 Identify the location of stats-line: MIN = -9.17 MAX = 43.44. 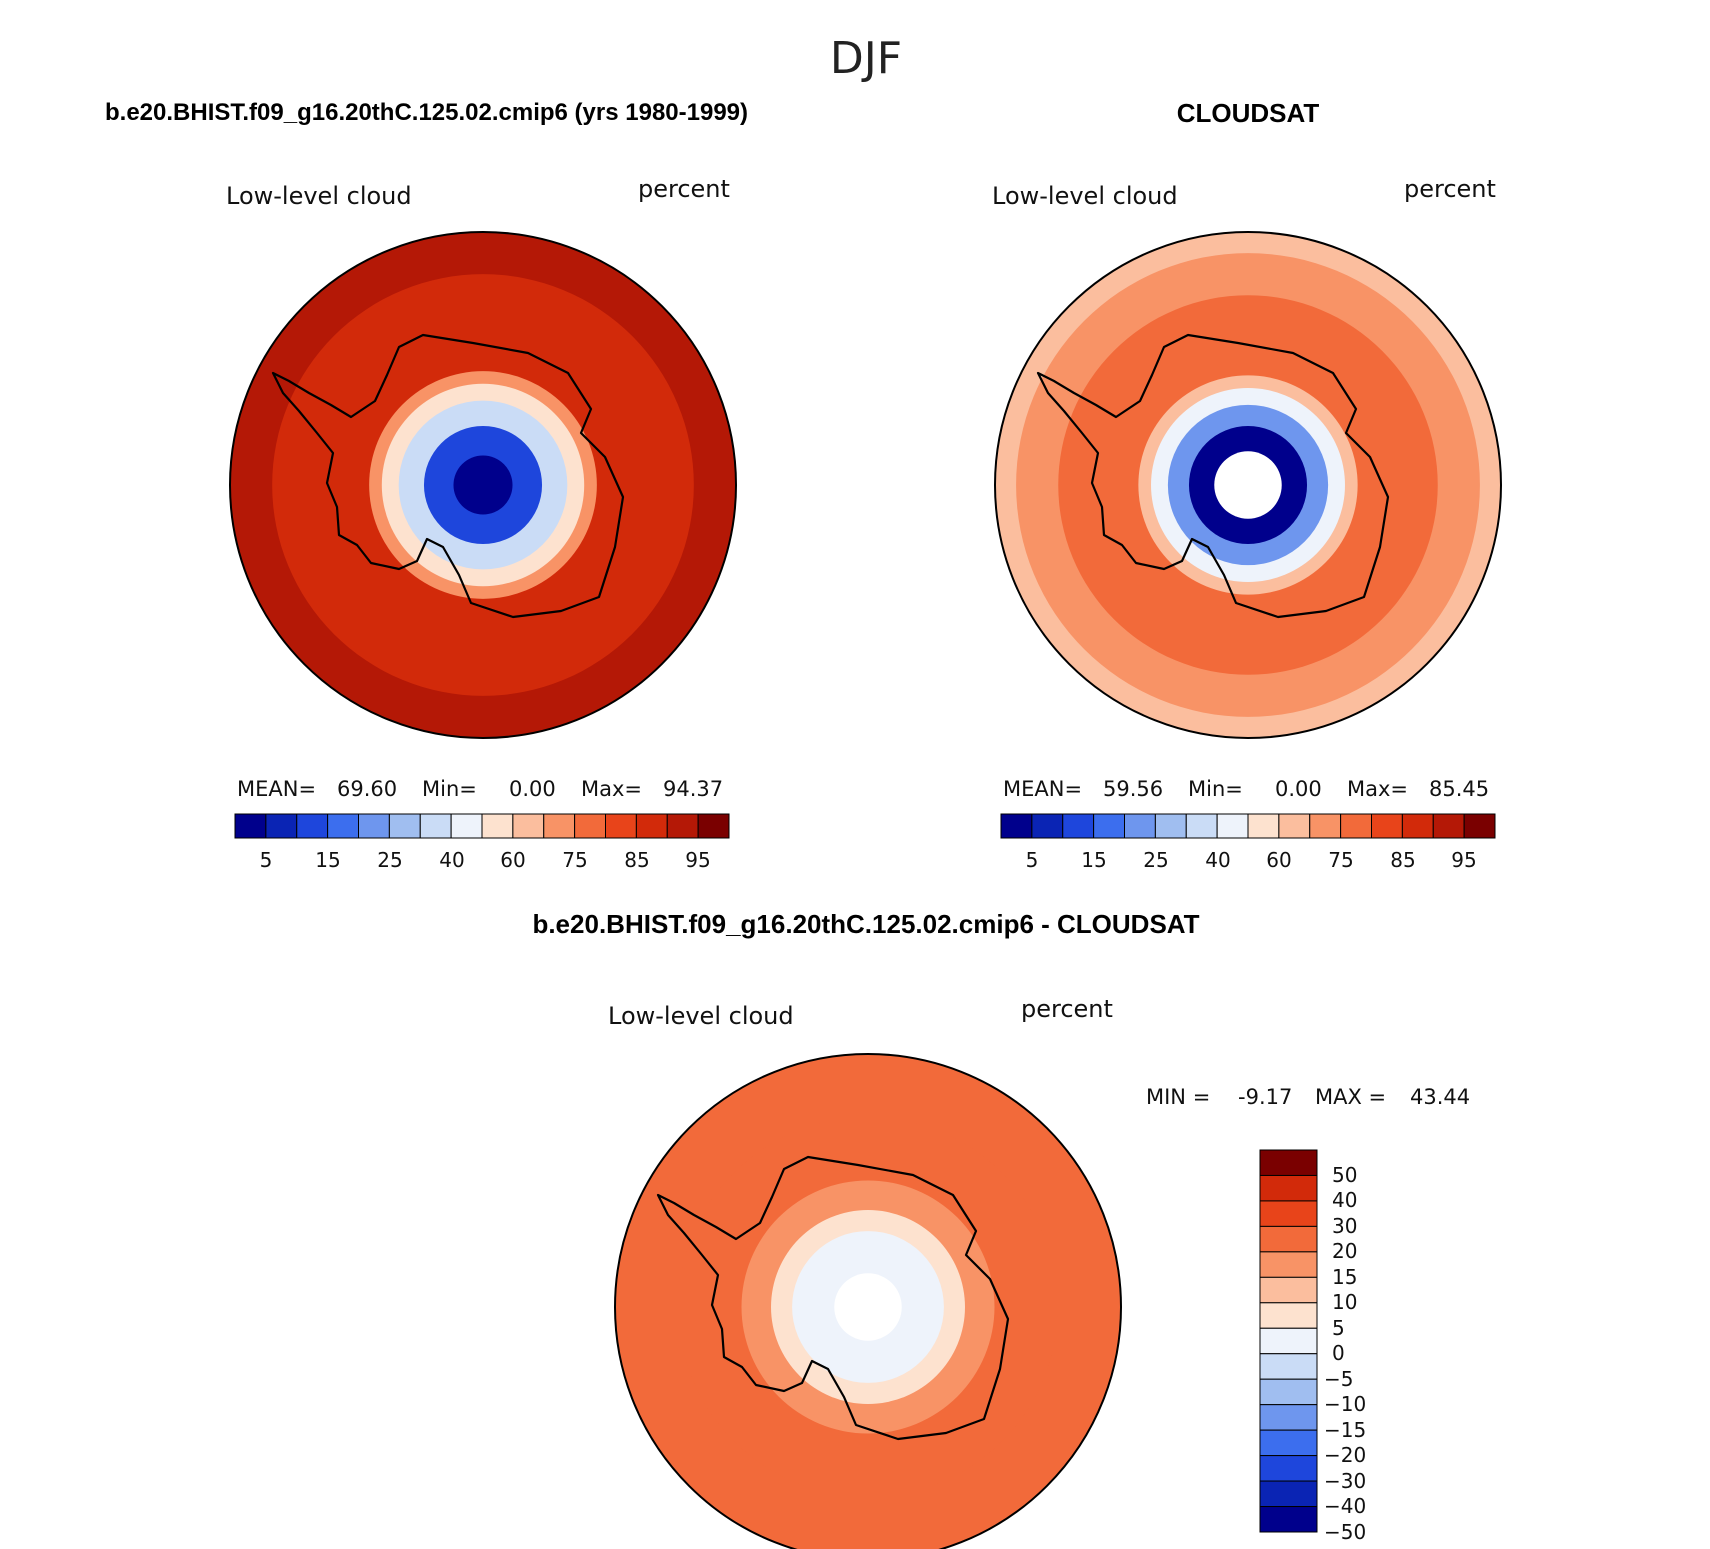
(1308, 1097).